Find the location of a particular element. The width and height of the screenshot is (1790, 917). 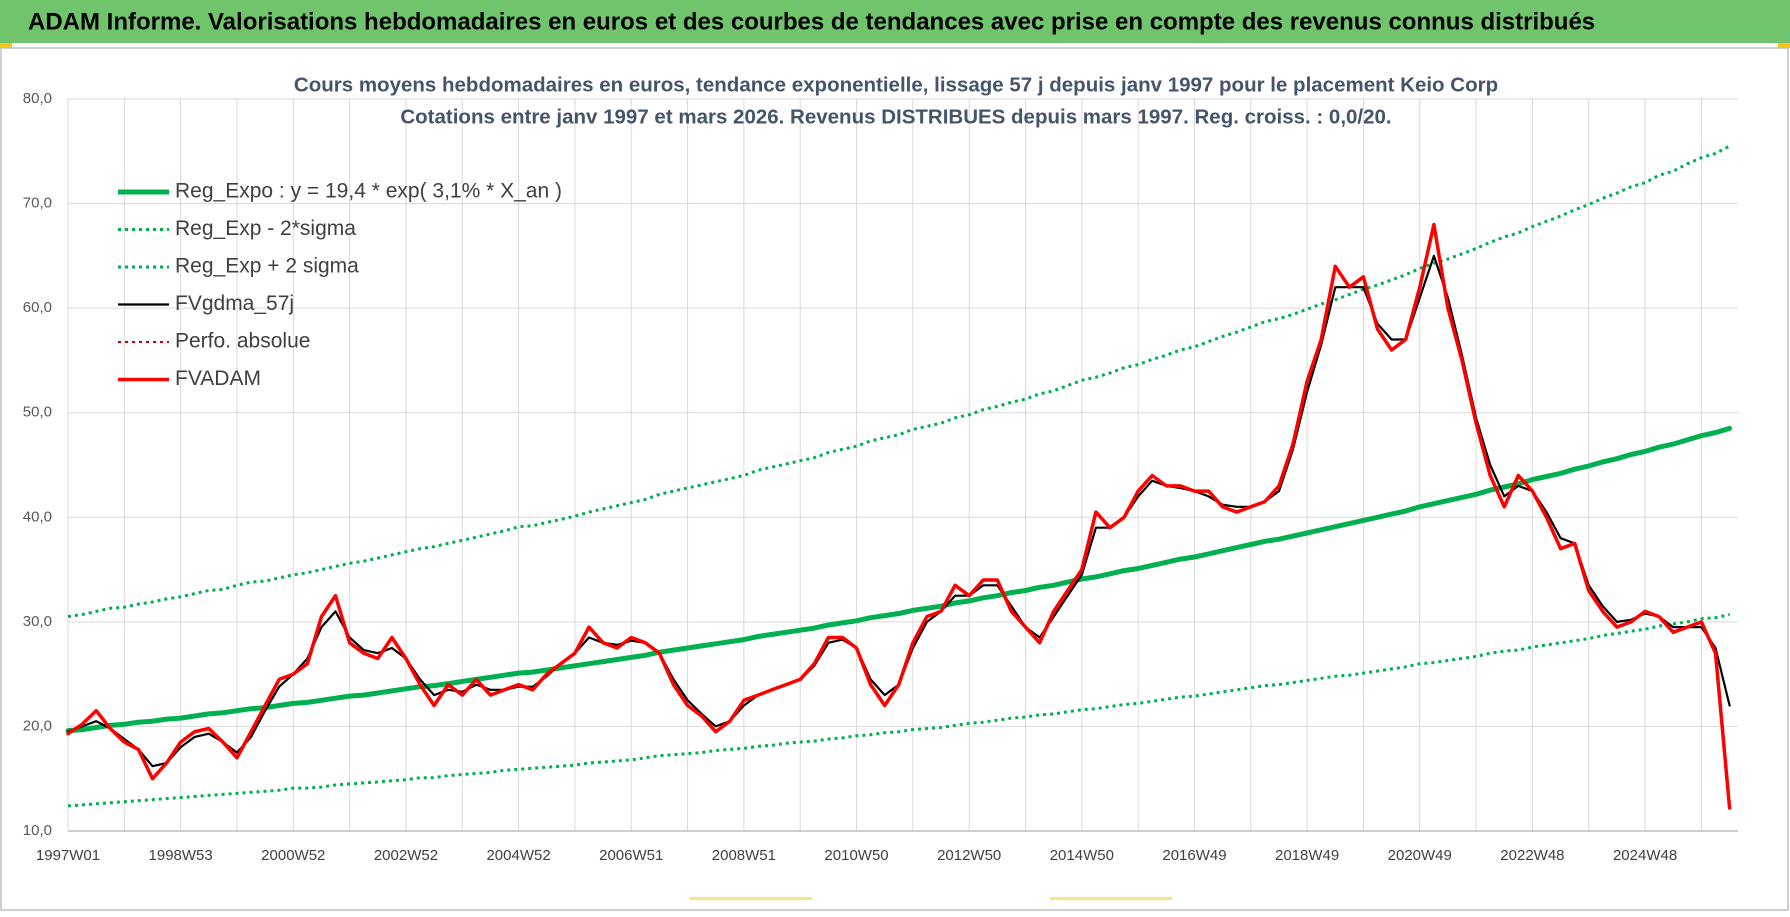

legend-label: Reg_Expo : y = 19,4 * exp( 3,1% * X_an ) is located at coordinates (368, 191).